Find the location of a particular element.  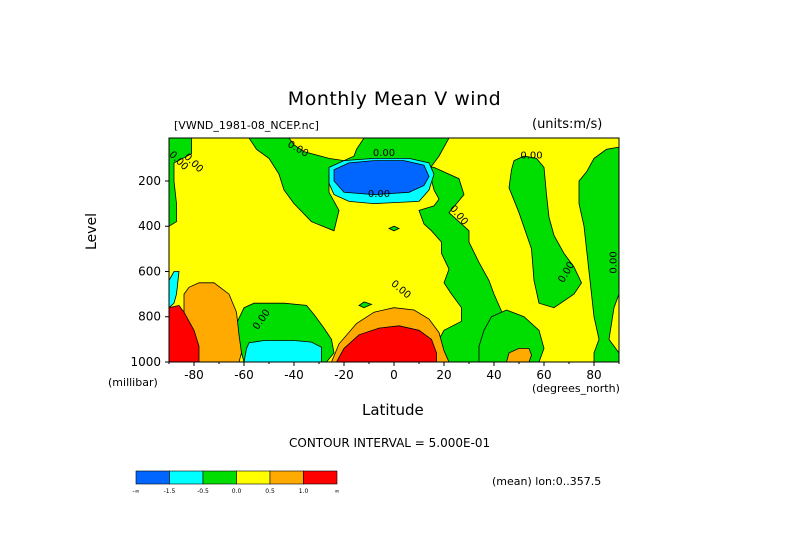

y-tick-label: 600 is located at coordinates (149, 271).